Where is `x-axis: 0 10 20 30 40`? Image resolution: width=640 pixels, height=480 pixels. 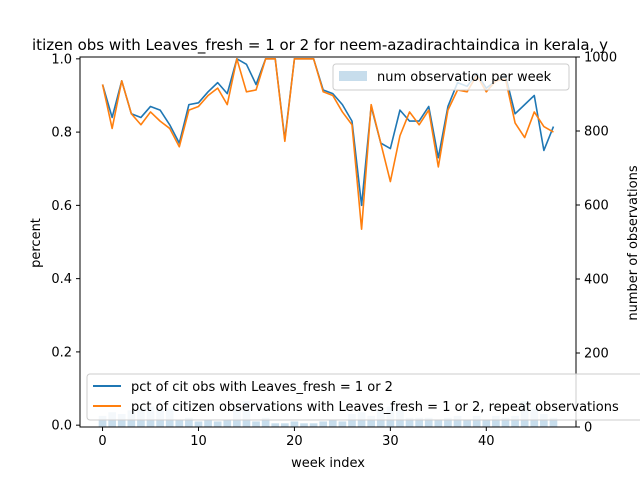 x-axis: 0 10 20 30 40 is located at coordinates (296, 438).